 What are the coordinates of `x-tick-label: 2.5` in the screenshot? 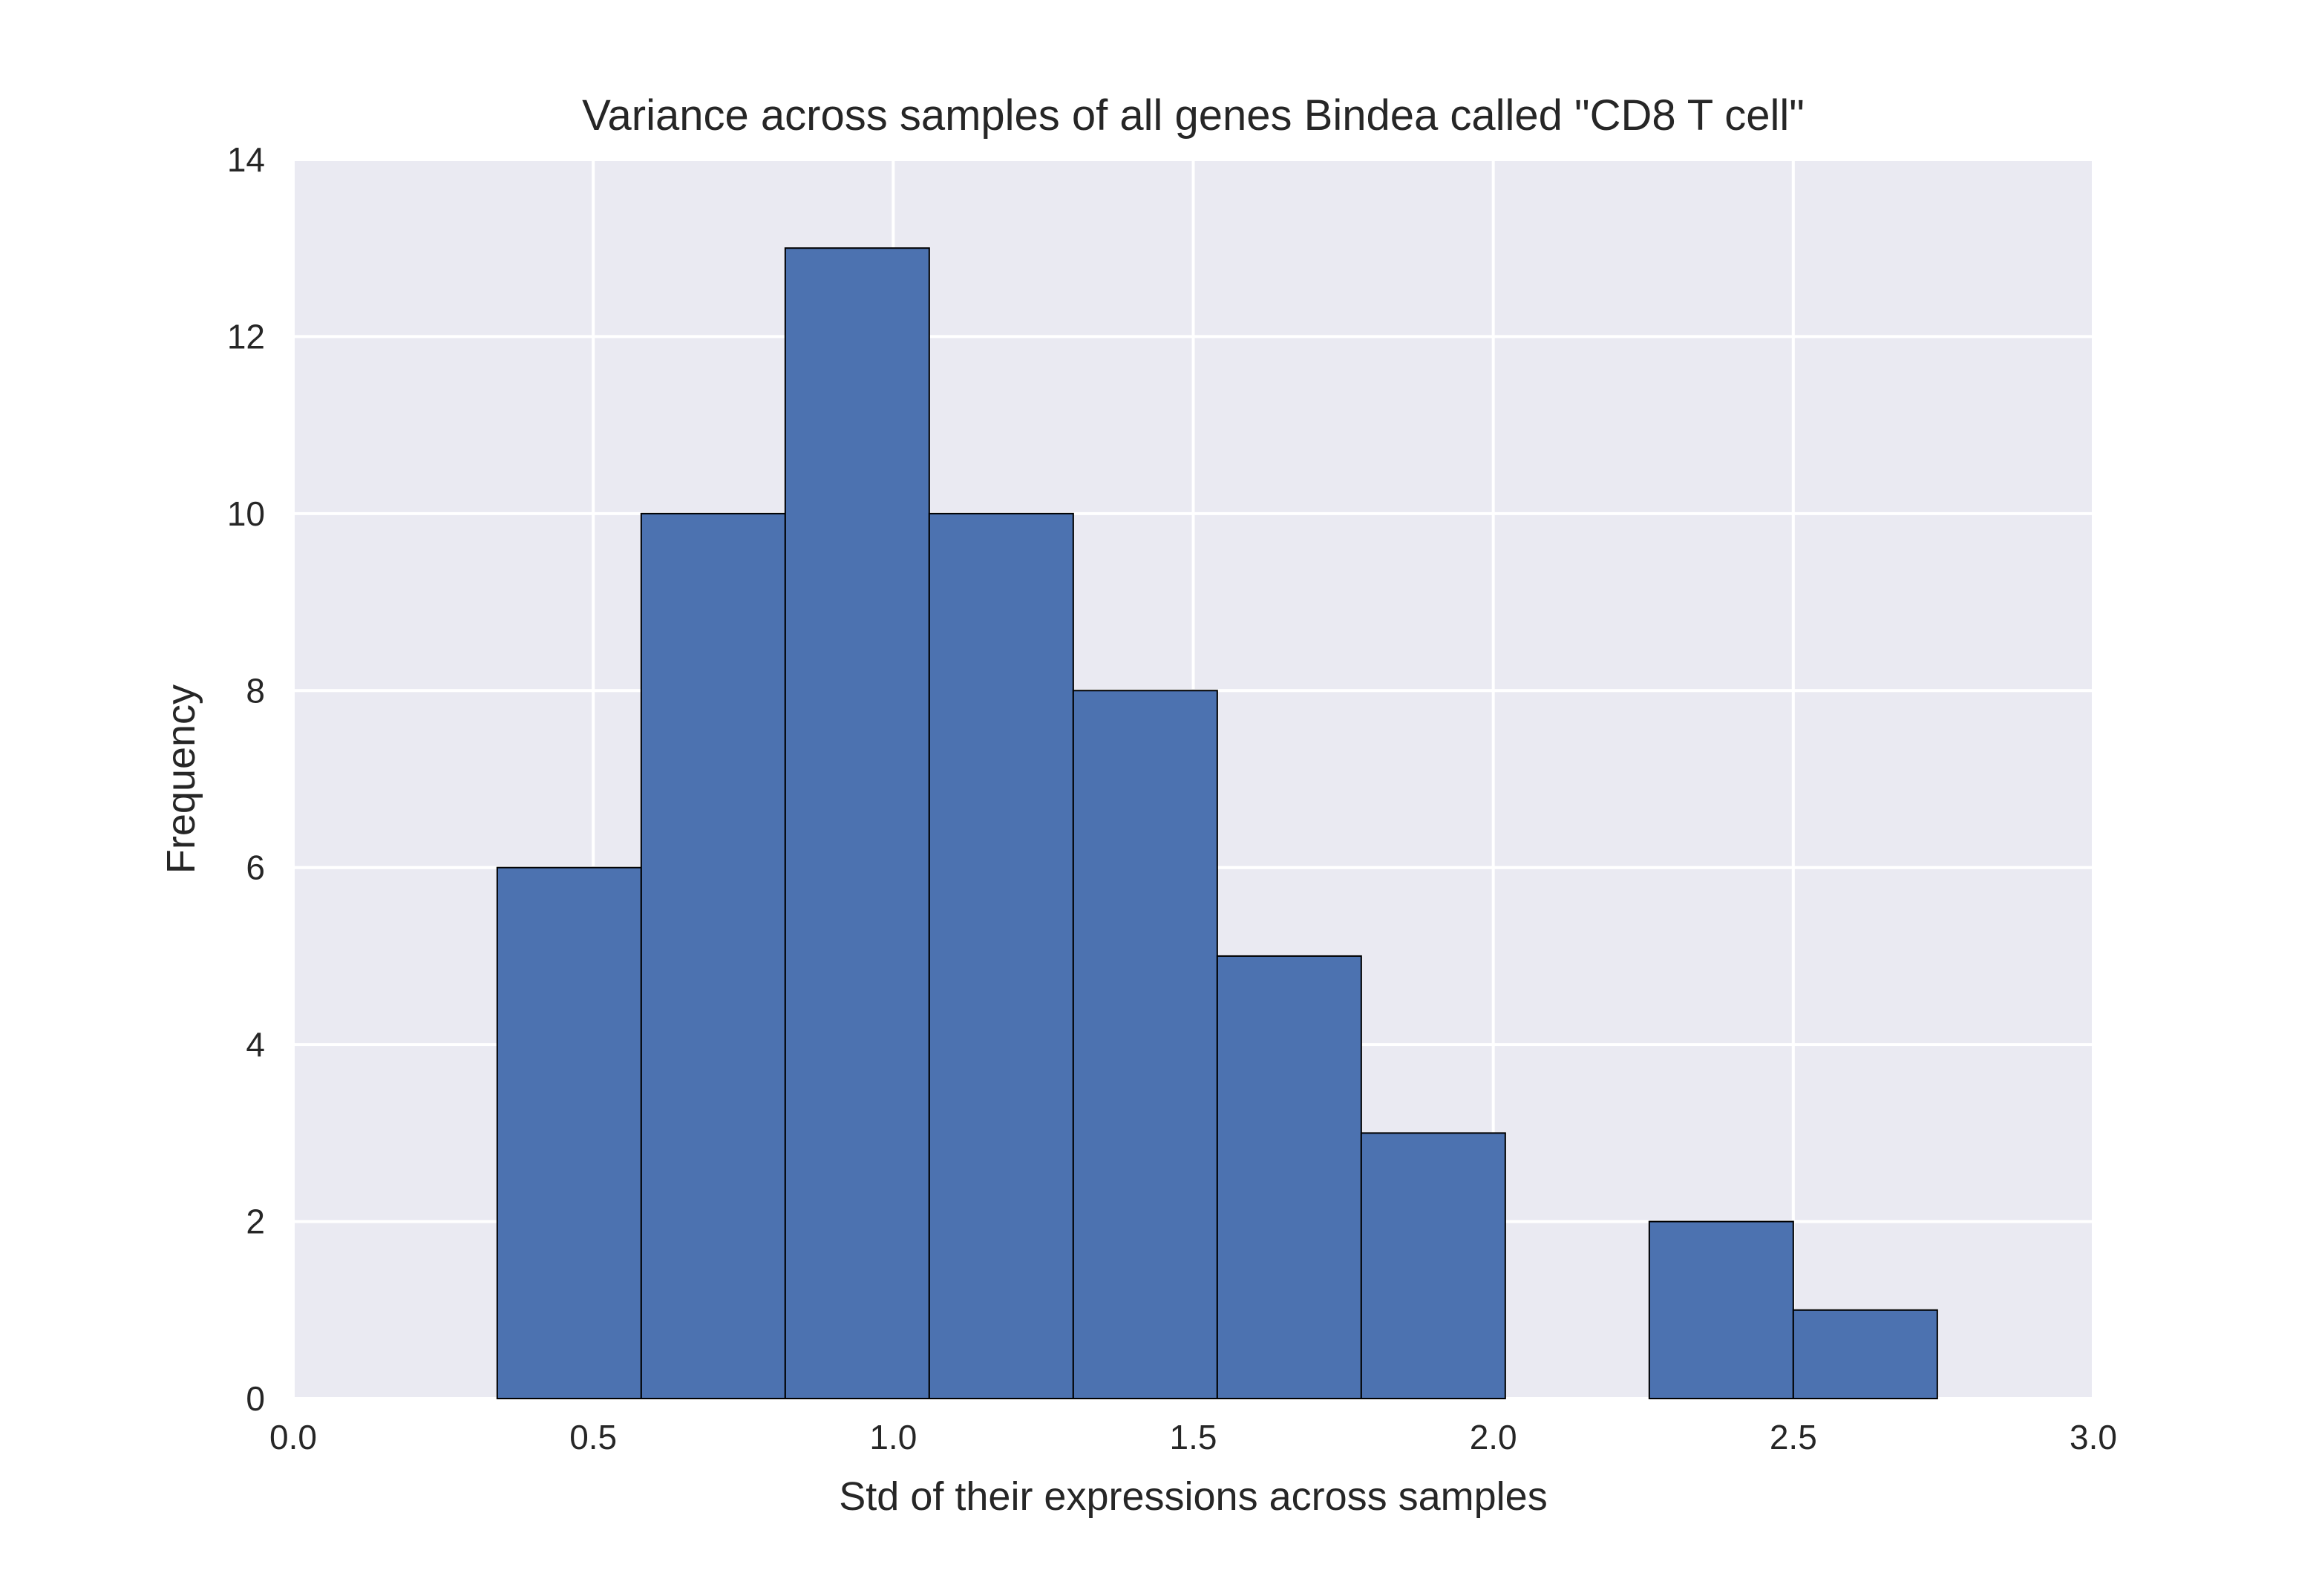 It's located at (1793, 1437).